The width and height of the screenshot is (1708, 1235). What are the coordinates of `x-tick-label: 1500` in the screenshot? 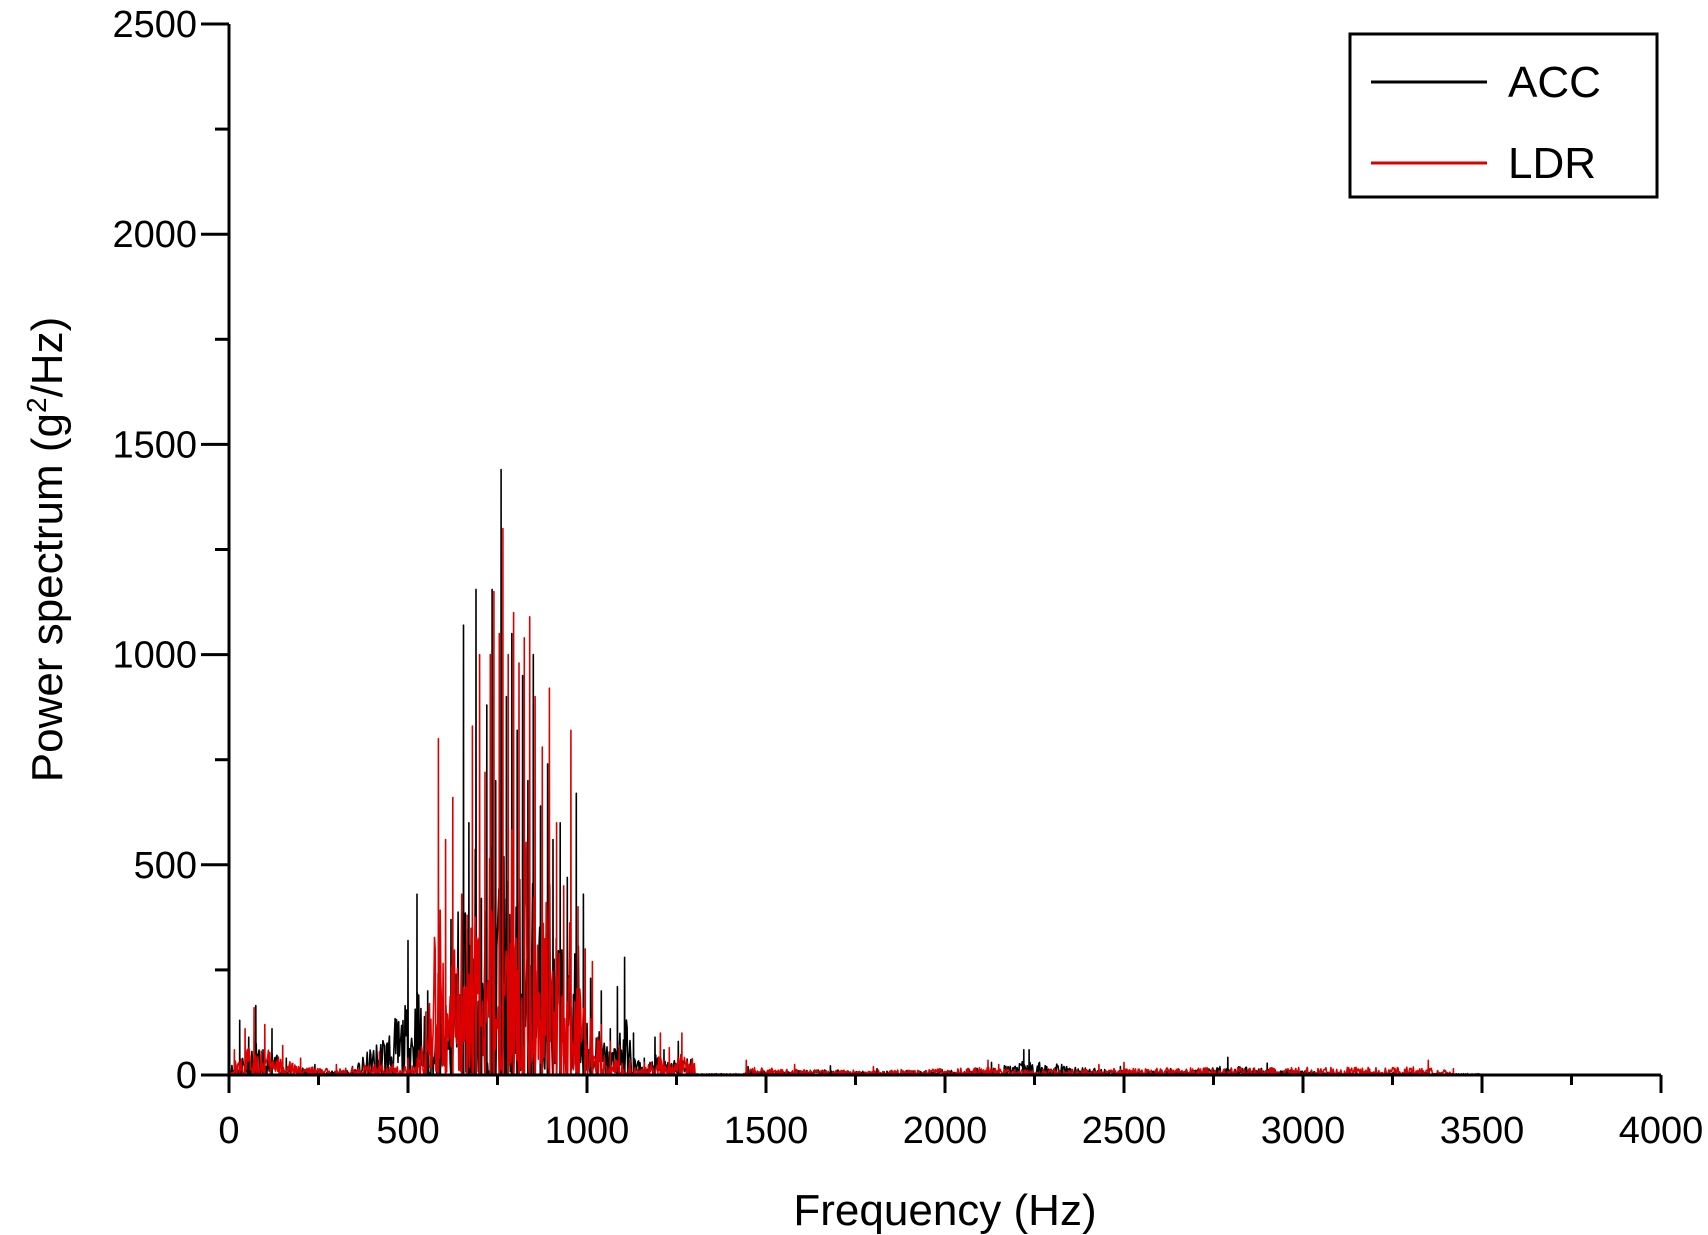 It's located at (766, 1131).